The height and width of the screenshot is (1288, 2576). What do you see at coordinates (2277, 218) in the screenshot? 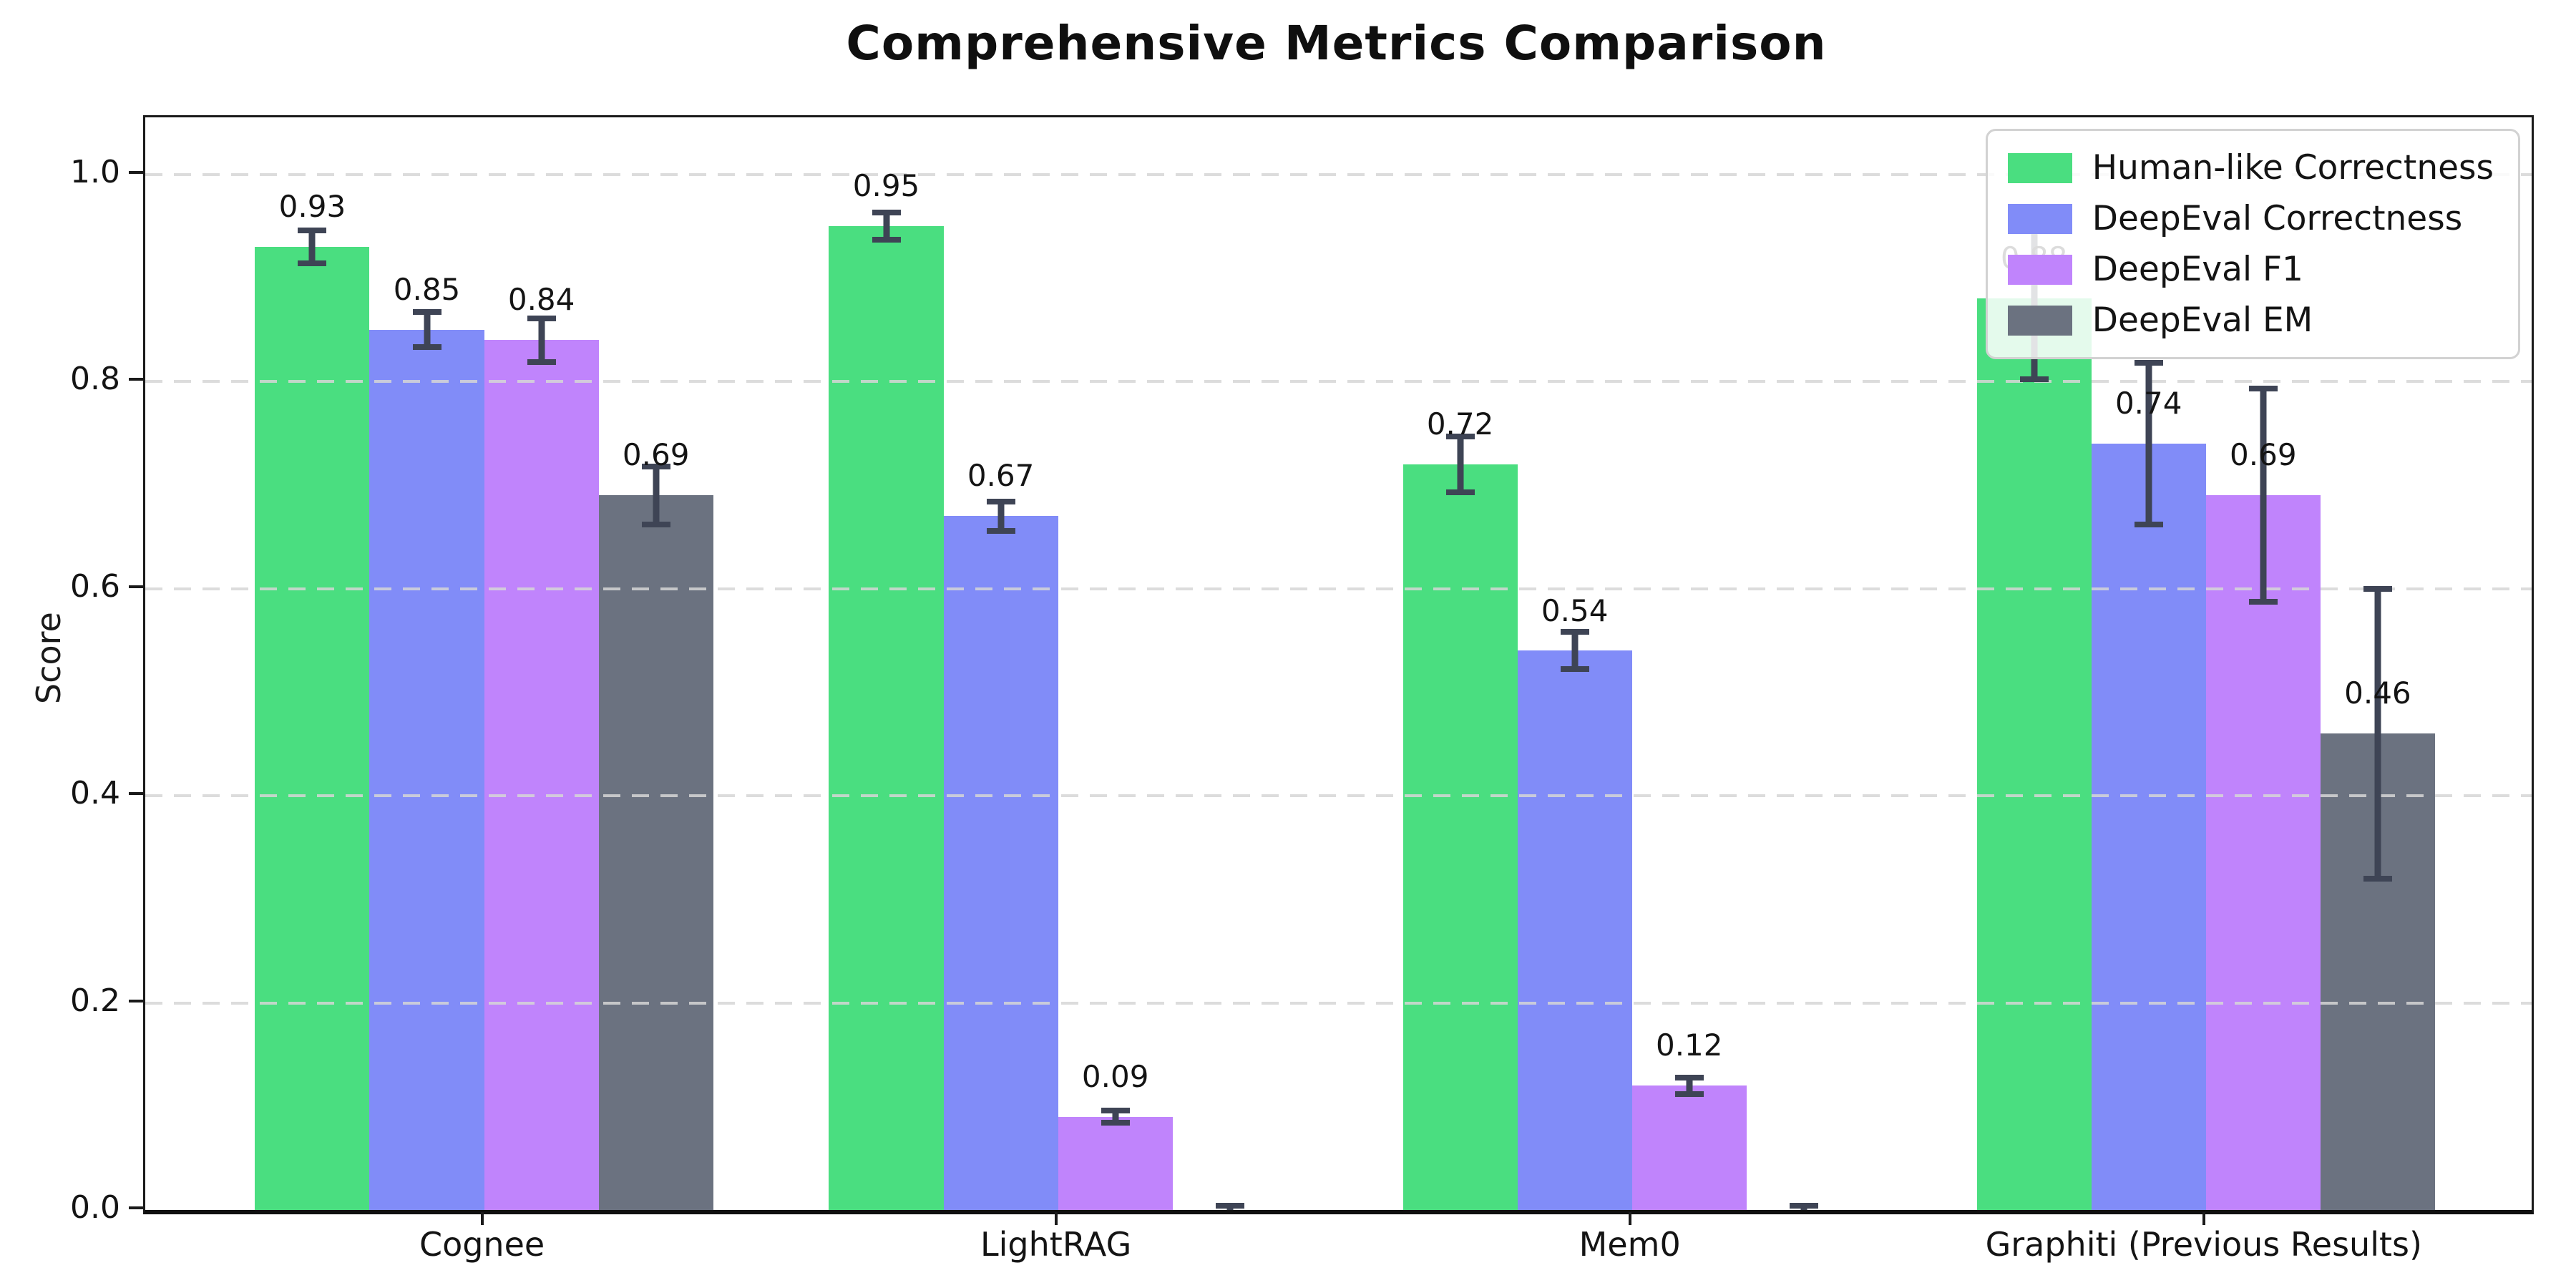
I see `legend-label: DeepEval Correctness` at bounding box center [2277, 218].